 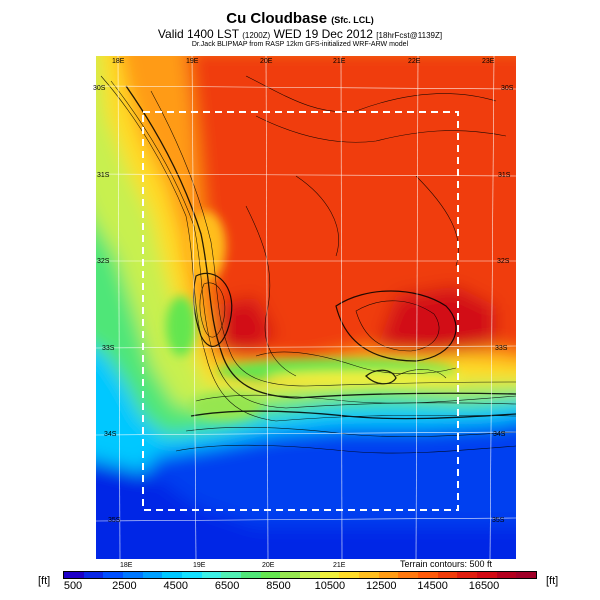 I want to click on lon-label-18e-bottom: 18E, so click(x=126, y=565).